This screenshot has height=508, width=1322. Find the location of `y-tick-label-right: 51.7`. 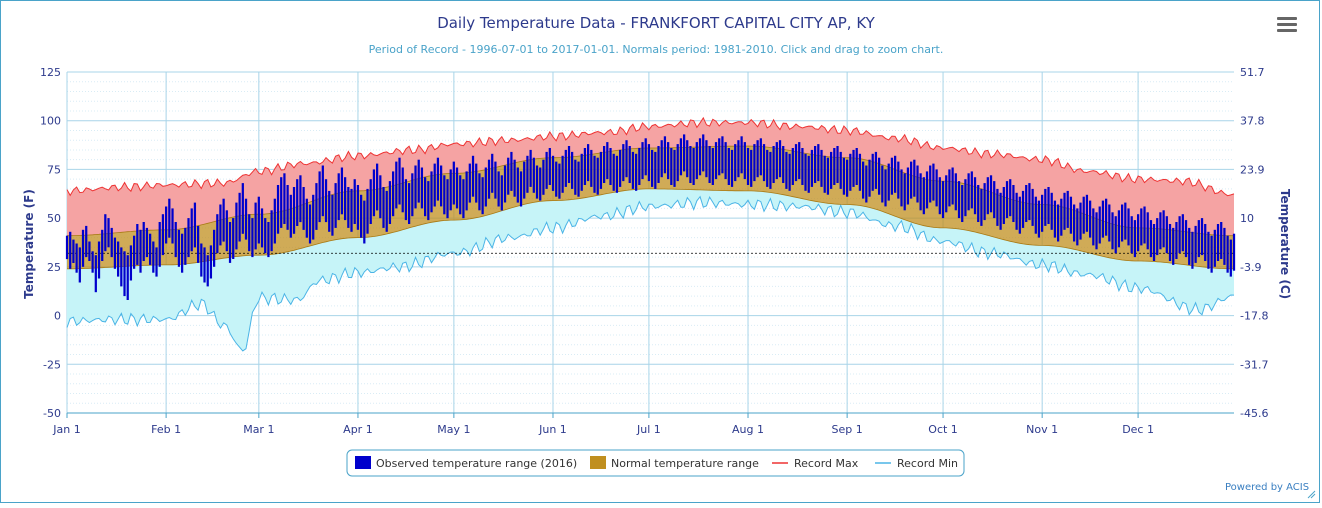

y-tick-label-right: 51.7 is located at coordinates (1252, 72).